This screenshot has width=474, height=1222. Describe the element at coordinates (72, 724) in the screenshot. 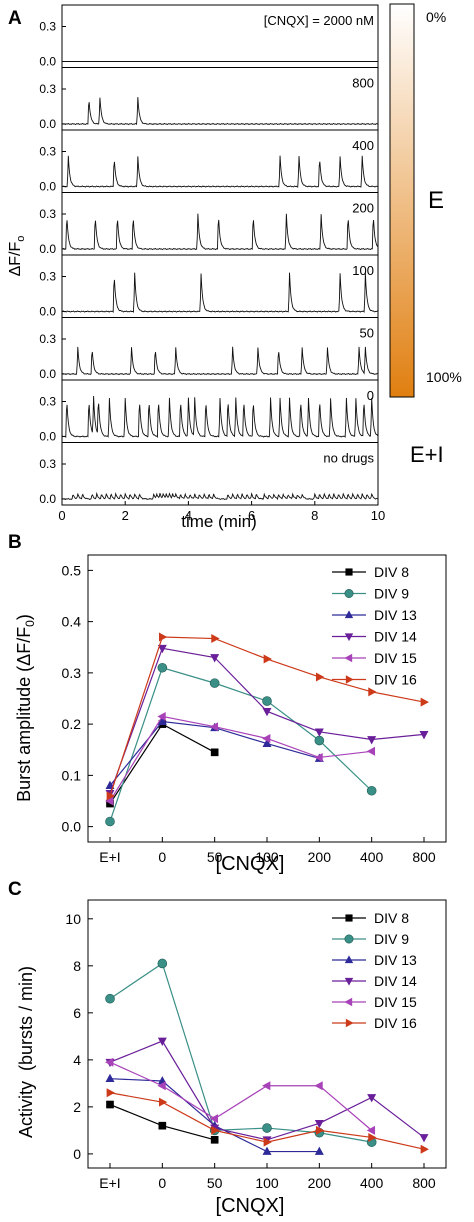

I see `y-tick-label: 0.2` at that location.